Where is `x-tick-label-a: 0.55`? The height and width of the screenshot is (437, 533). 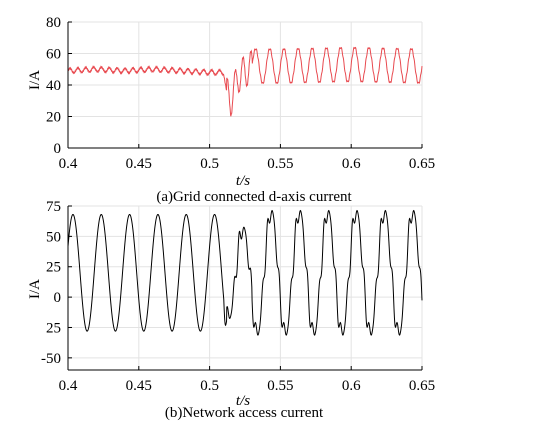 x-tick-label-a: 0.55 is located at coordinates (280, 164).